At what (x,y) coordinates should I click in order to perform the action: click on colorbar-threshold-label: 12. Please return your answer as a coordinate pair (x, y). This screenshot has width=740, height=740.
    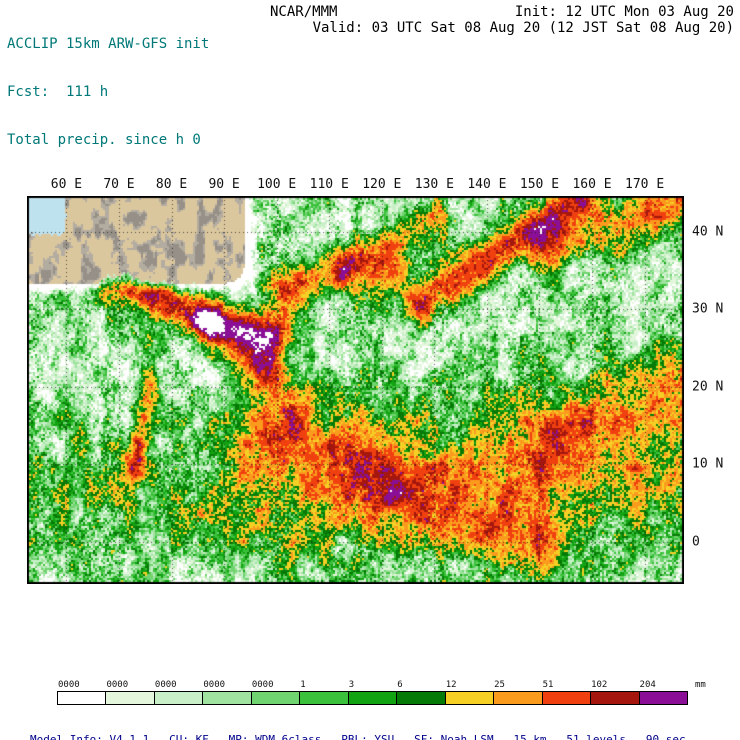
    Looking at the image, I should click on (451, 685).